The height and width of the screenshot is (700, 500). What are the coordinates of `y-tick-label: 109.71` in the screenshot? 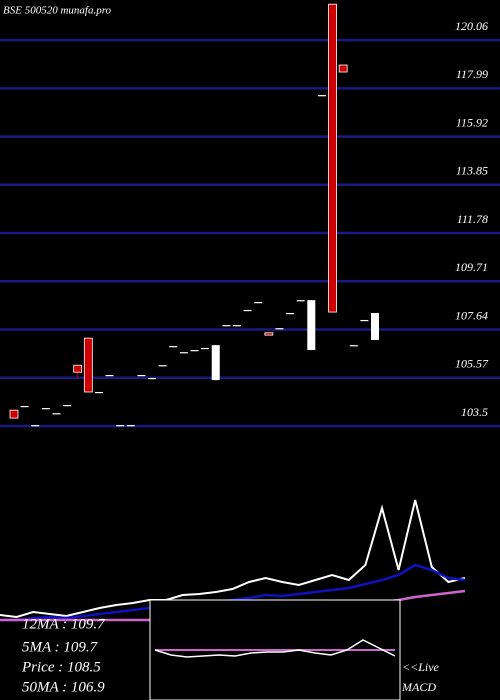 It's located at (471, 267).